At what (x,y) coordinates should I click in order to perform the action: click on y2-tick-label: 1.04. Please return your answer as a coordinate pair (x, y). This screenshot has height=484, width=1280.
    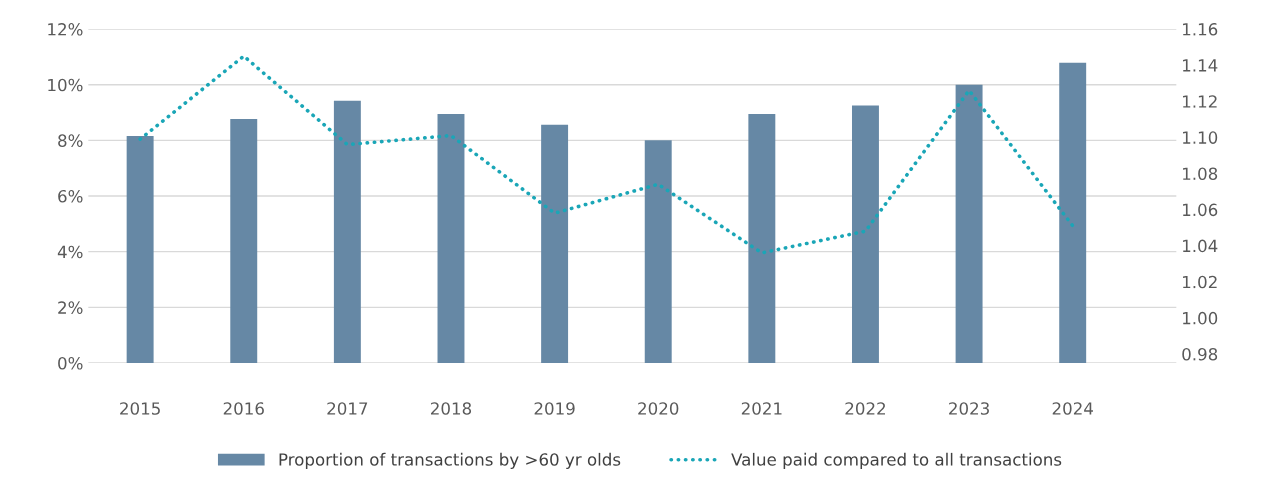
    Looking at the image, I should click on (1200, 246).